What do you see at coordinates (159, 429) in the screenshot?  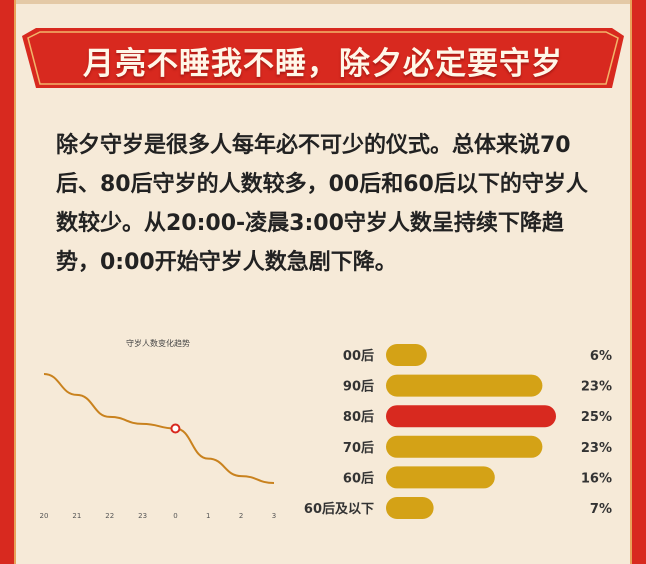 I see `trend-line` at bounding box center [159, 429].